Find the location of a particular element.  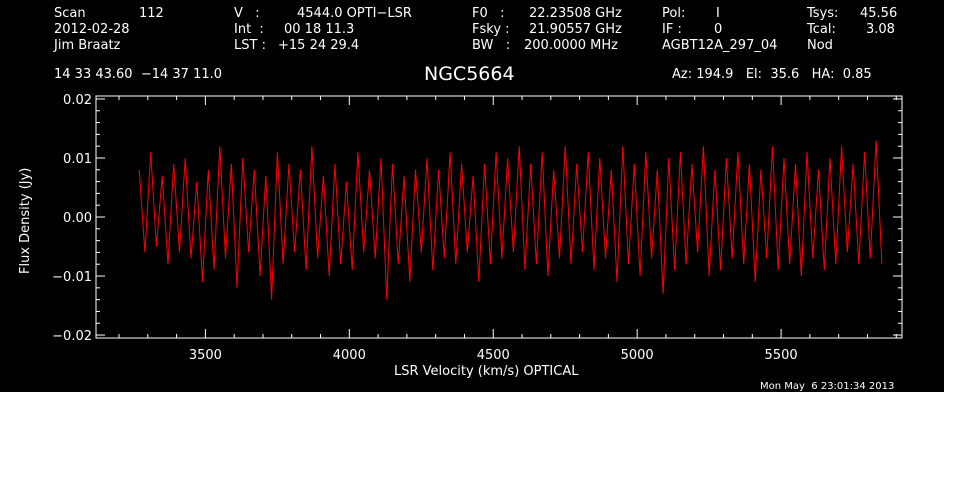

project-id: AGBT12A_297_04 is located at coordinates (720, 45).